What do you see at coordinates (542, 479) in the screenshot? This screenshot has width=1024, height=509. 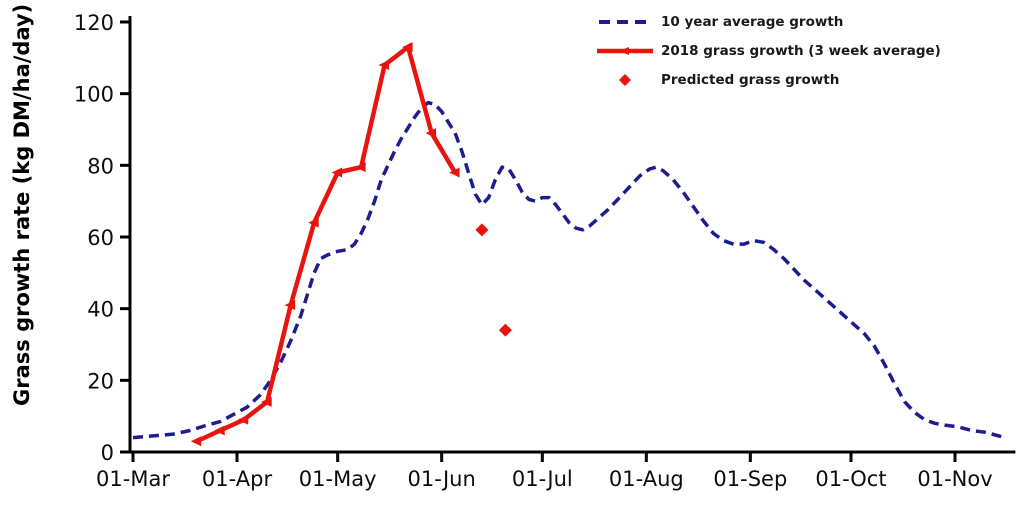 I see `x-tick-label-01-Jul: 01-Jul` at bounding box center [542, 479].